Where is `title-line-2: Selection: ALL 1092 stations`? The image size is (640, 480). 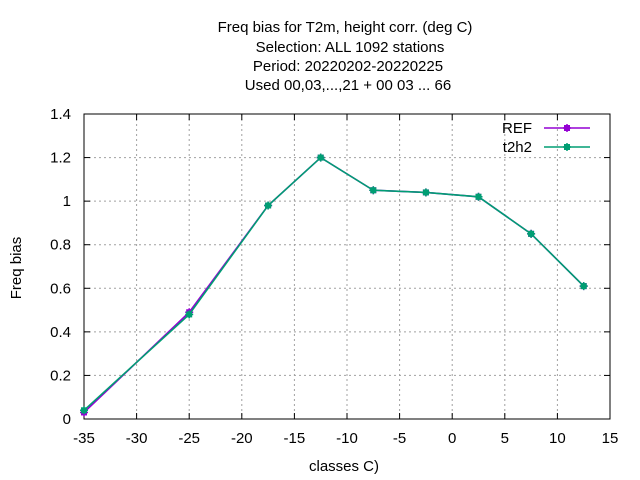
title-line-2: Selection: ALL 1092 stations is located at coordinates (350, 47).